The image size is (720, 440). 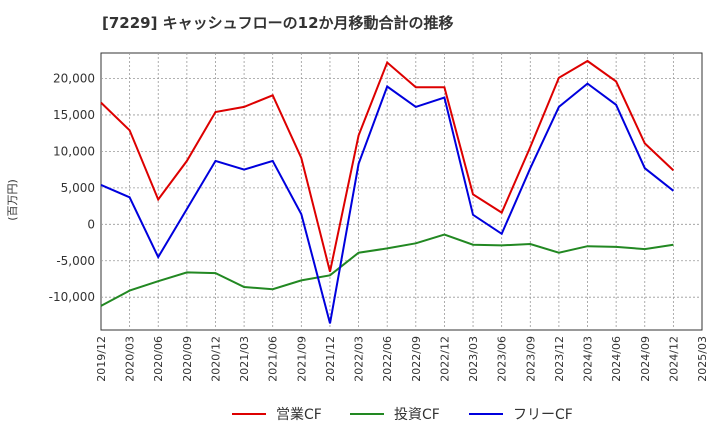 What do you see at coordinates (417, 415) in the screenshot?
I see `legend-label: 投資CF` at bounding box center [417, 415].